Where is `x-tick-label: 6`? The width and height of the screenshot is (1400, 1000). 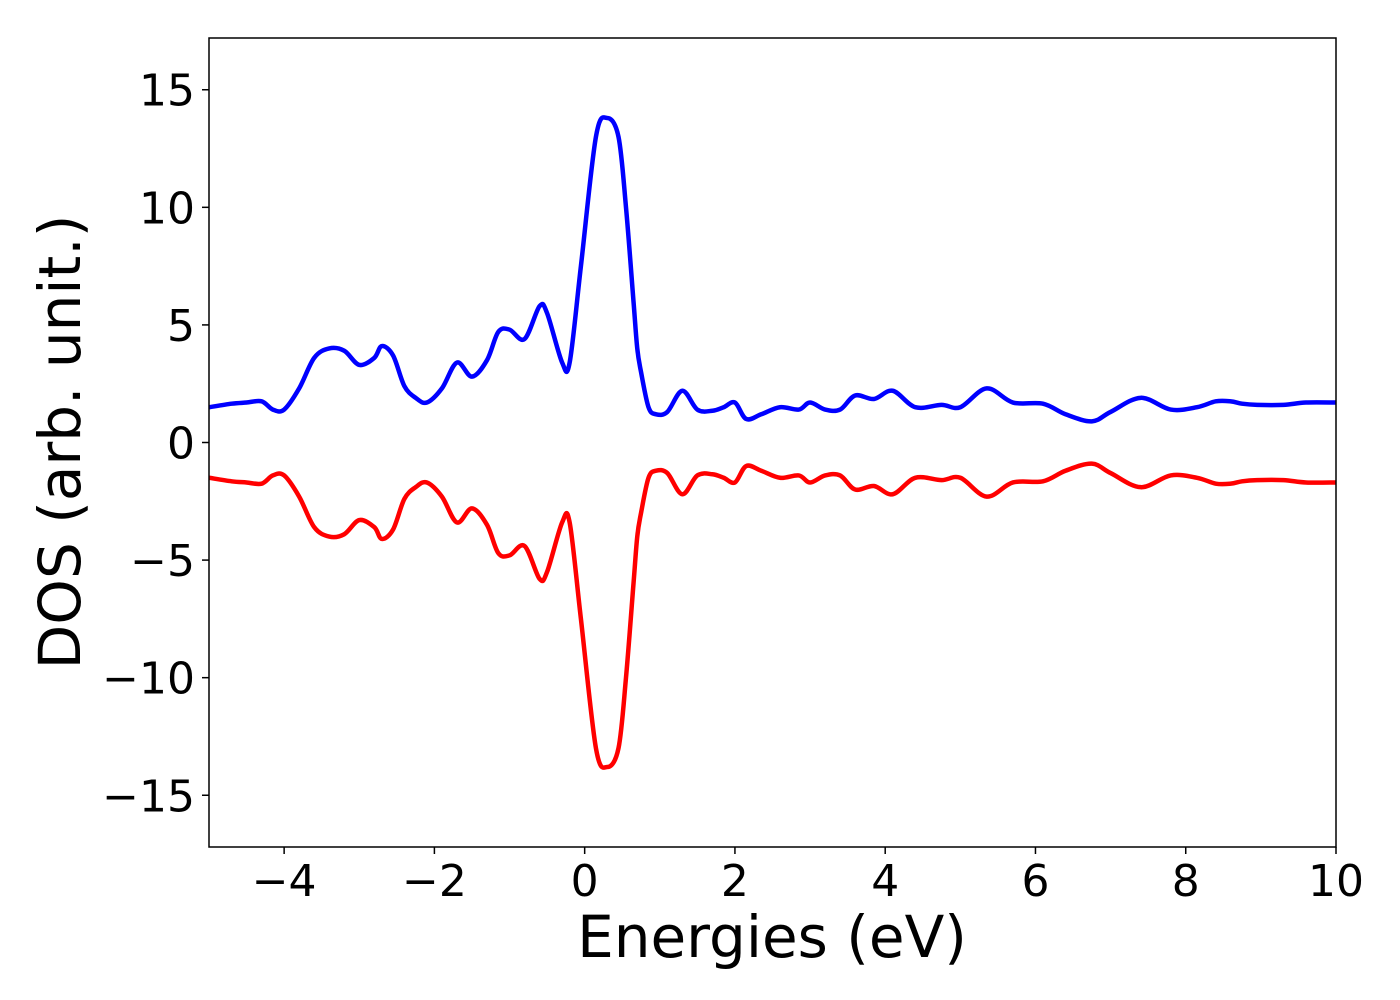
x-tick-label: 6 is located at coordinates (1035, 881).